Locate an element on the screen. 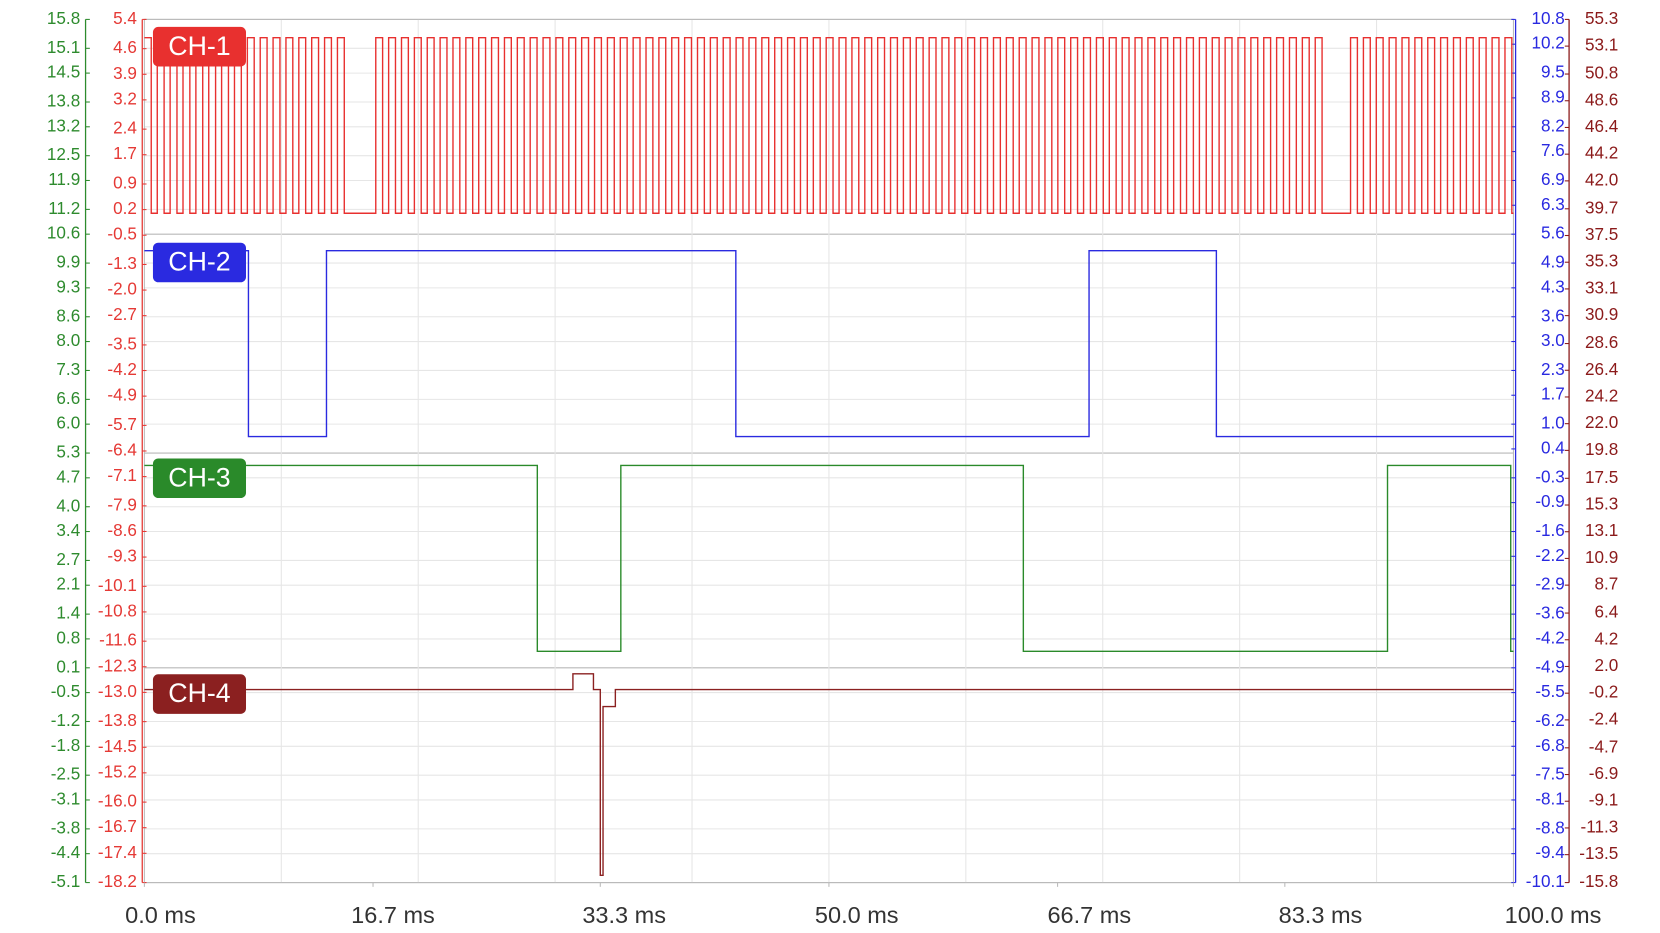 Image resolution: width=1660 pixels, height=933 pixels. y-tick-label: -2.2 is located at coordinates (1549, 555).